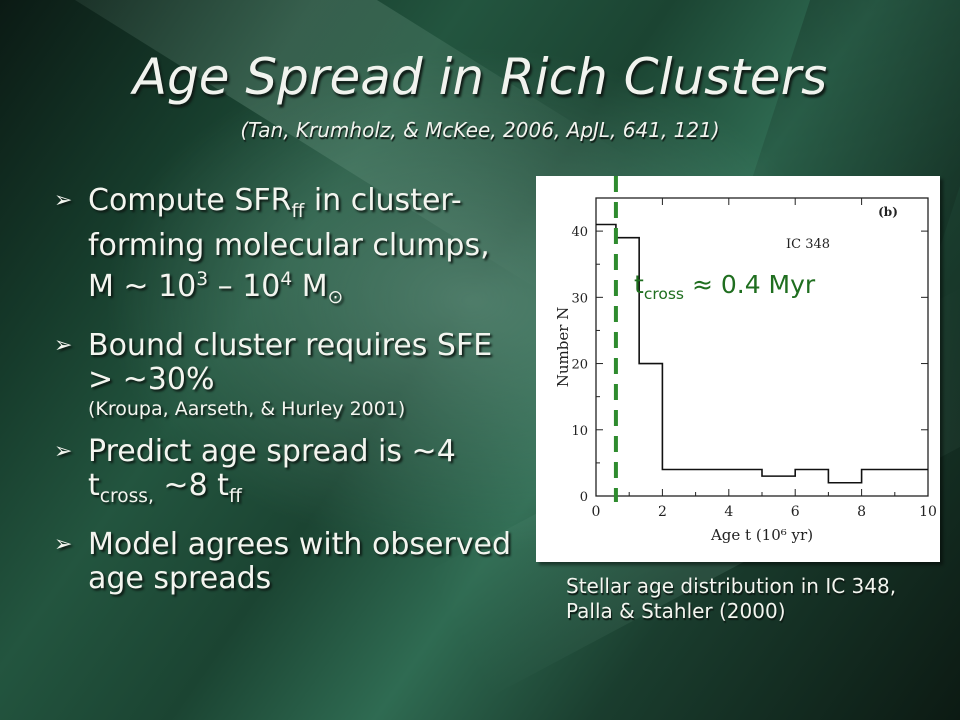  I want to click on y-tick-label: 40, so click(579, 232).